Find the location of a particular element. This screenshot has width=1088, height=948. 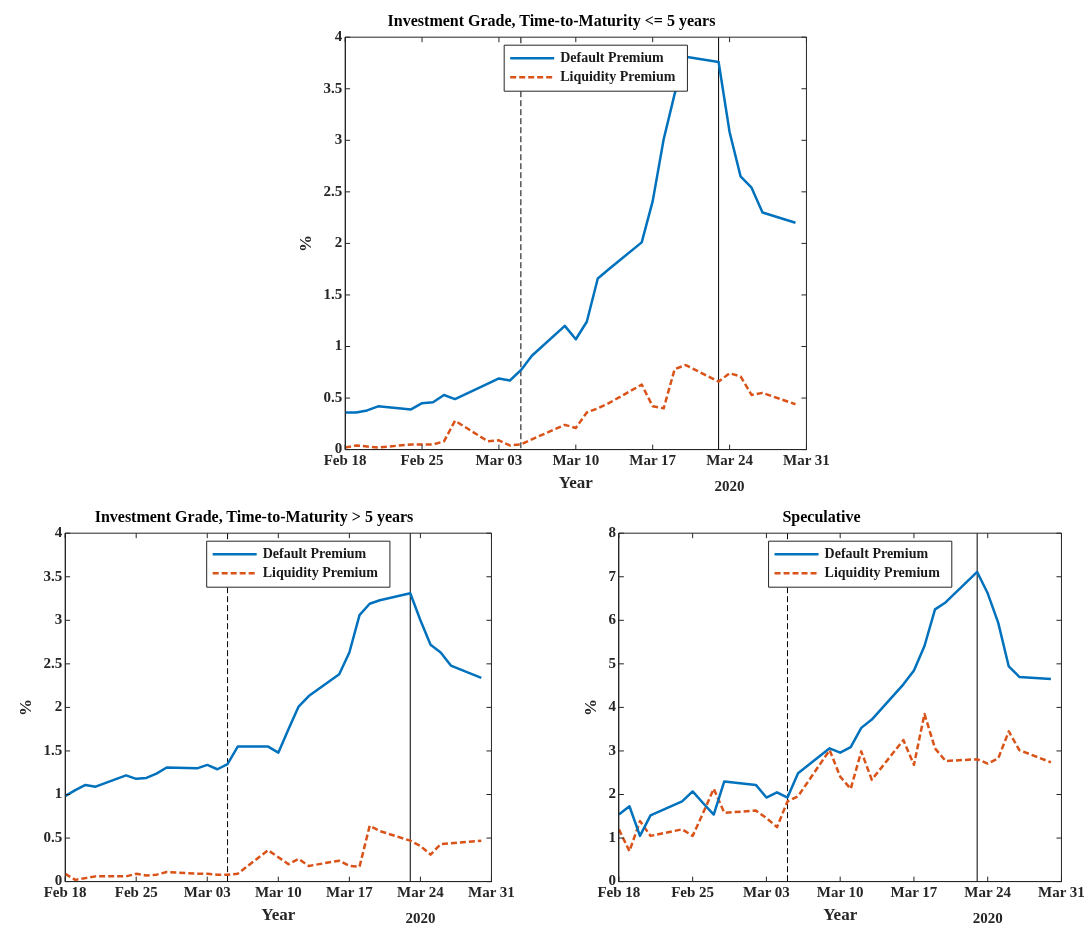

y-tick-label: 8 is located at coordinates (612, 532).